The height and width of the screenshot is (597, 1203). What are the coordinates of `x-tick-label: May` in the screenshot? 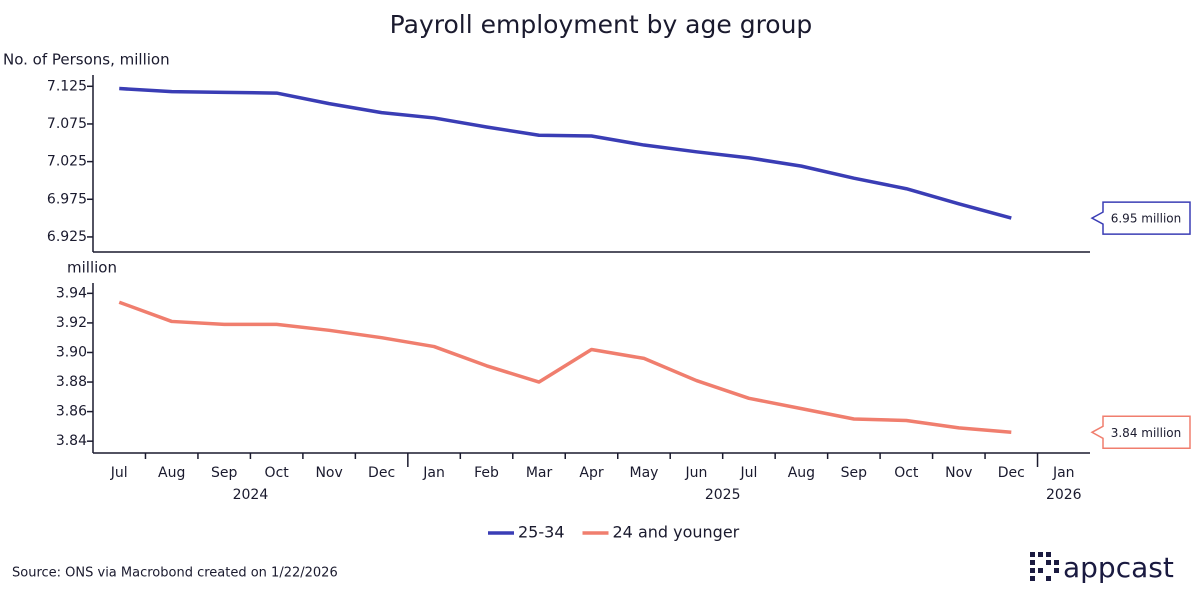 It's located at (643, 473).